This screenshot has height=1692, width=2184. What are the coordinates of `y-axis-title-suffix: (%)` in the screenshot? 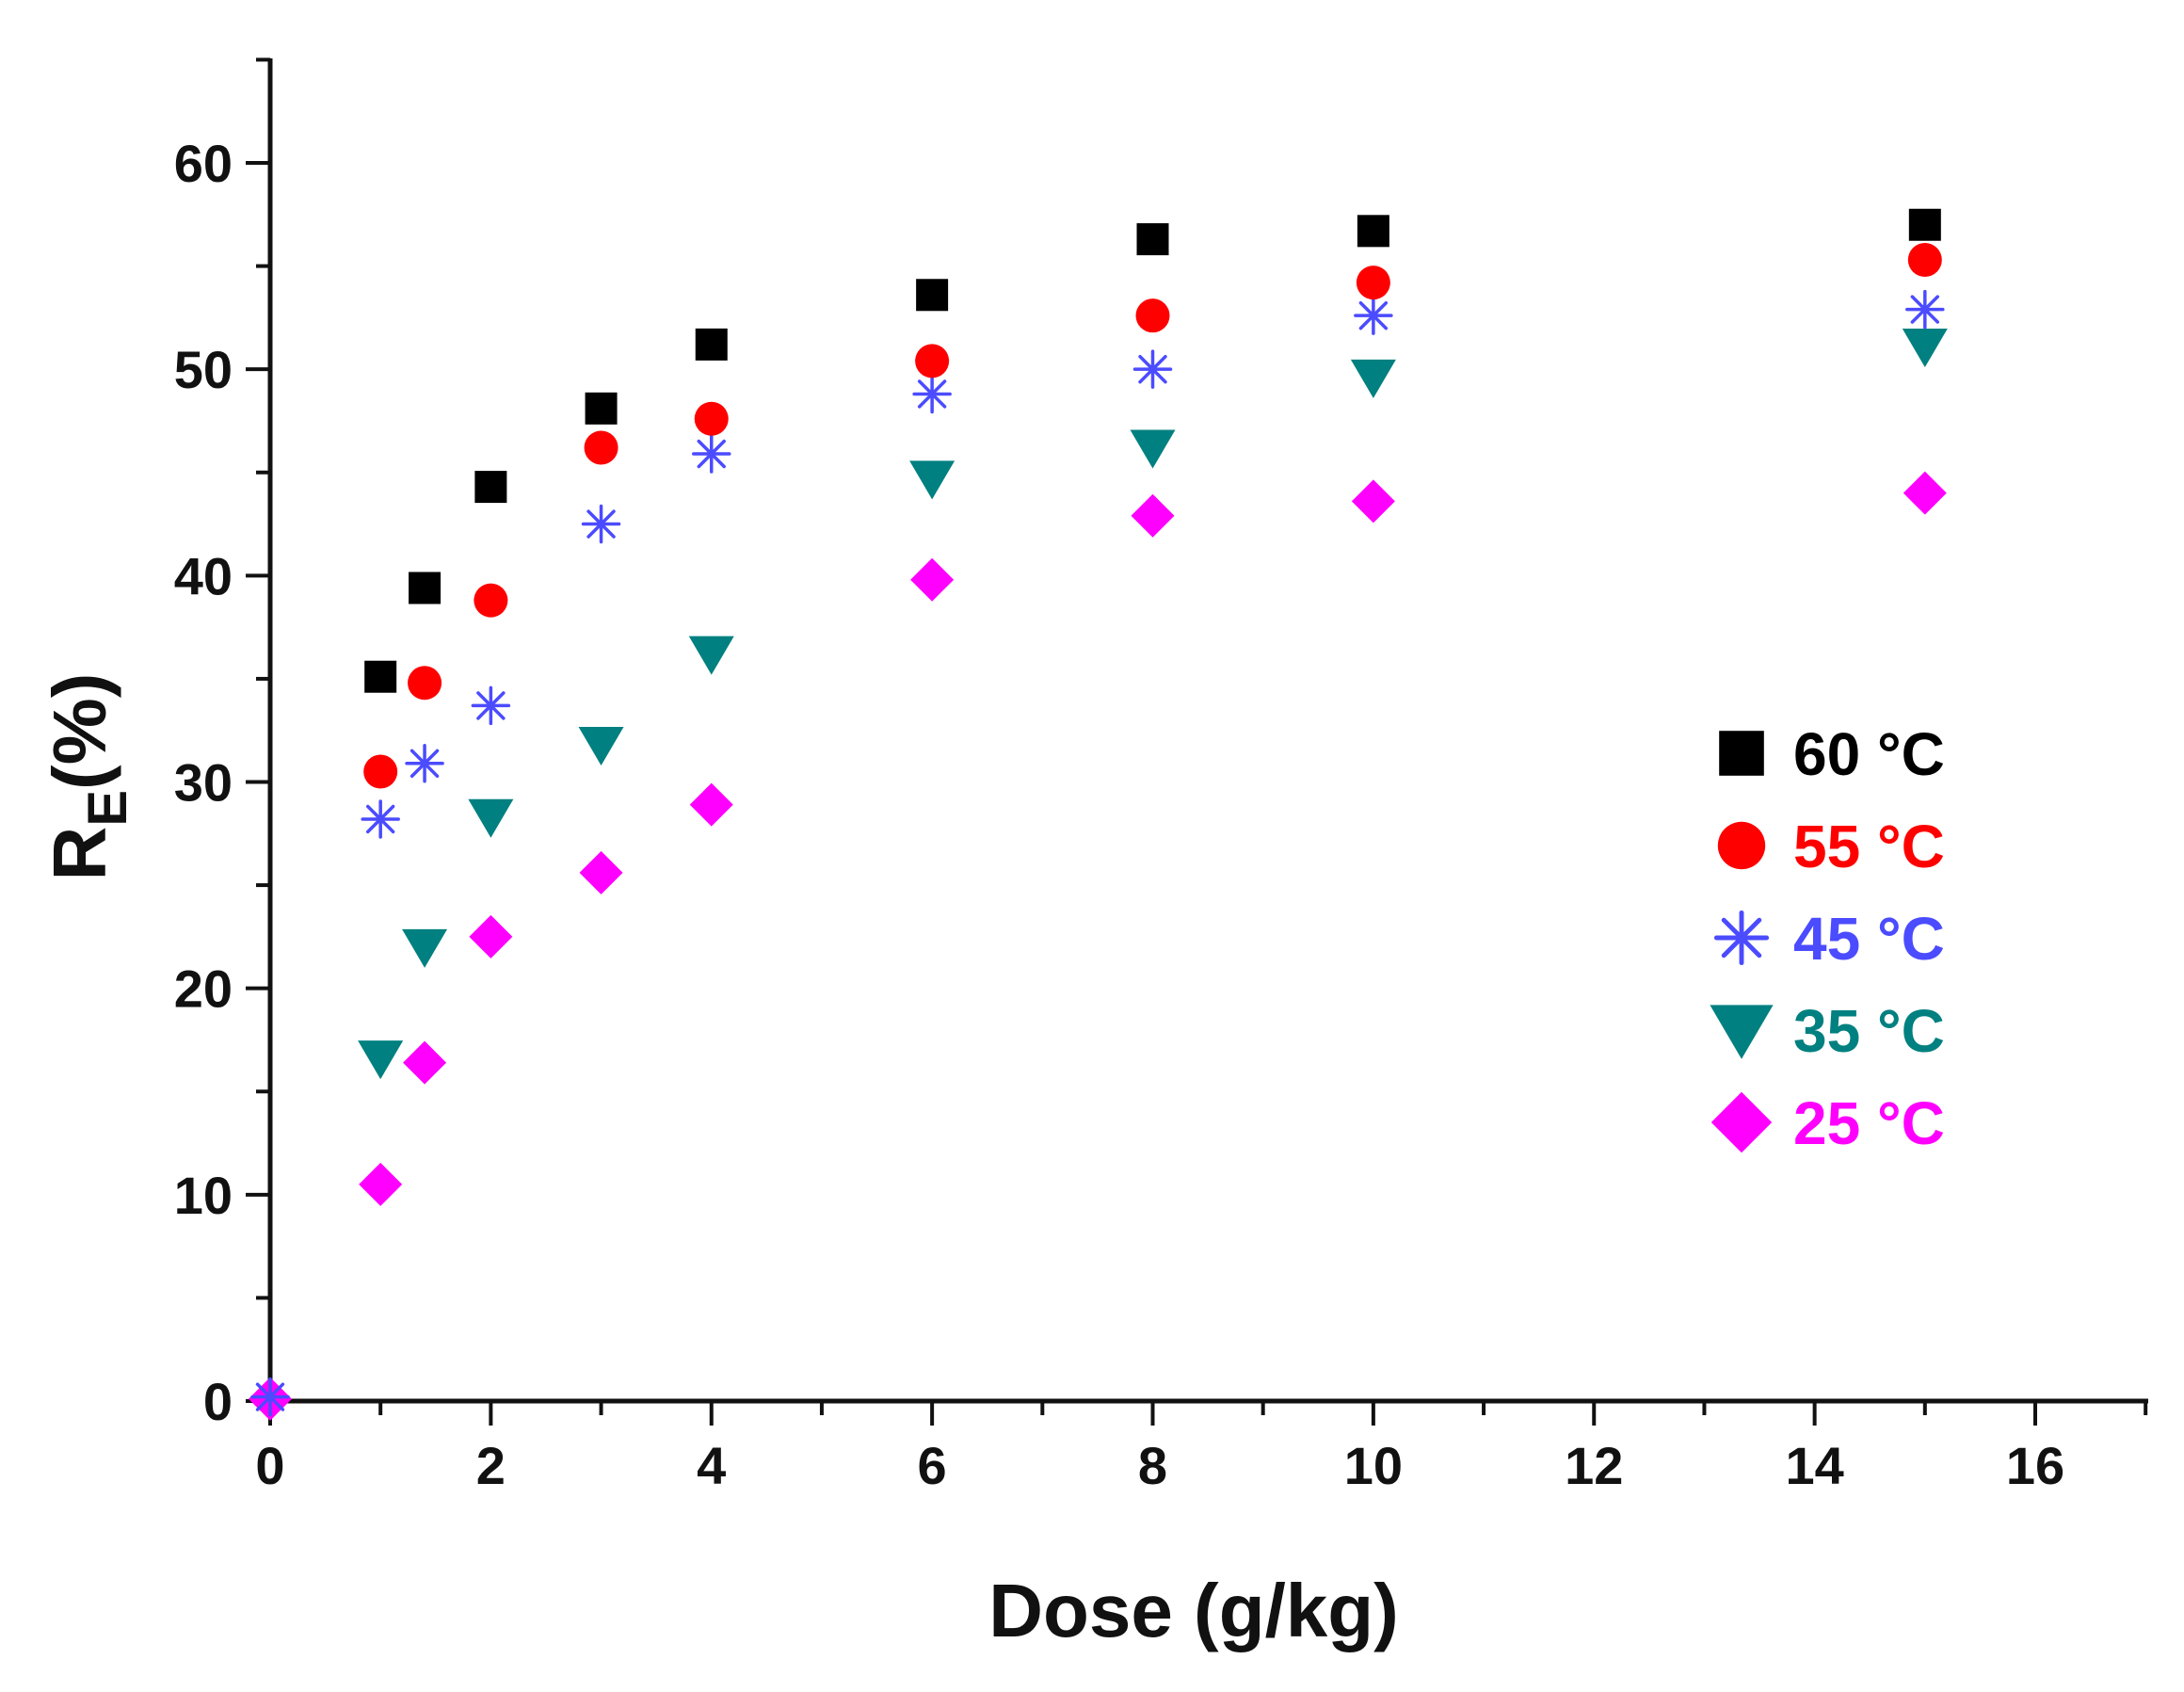 It's located at (79, 731).